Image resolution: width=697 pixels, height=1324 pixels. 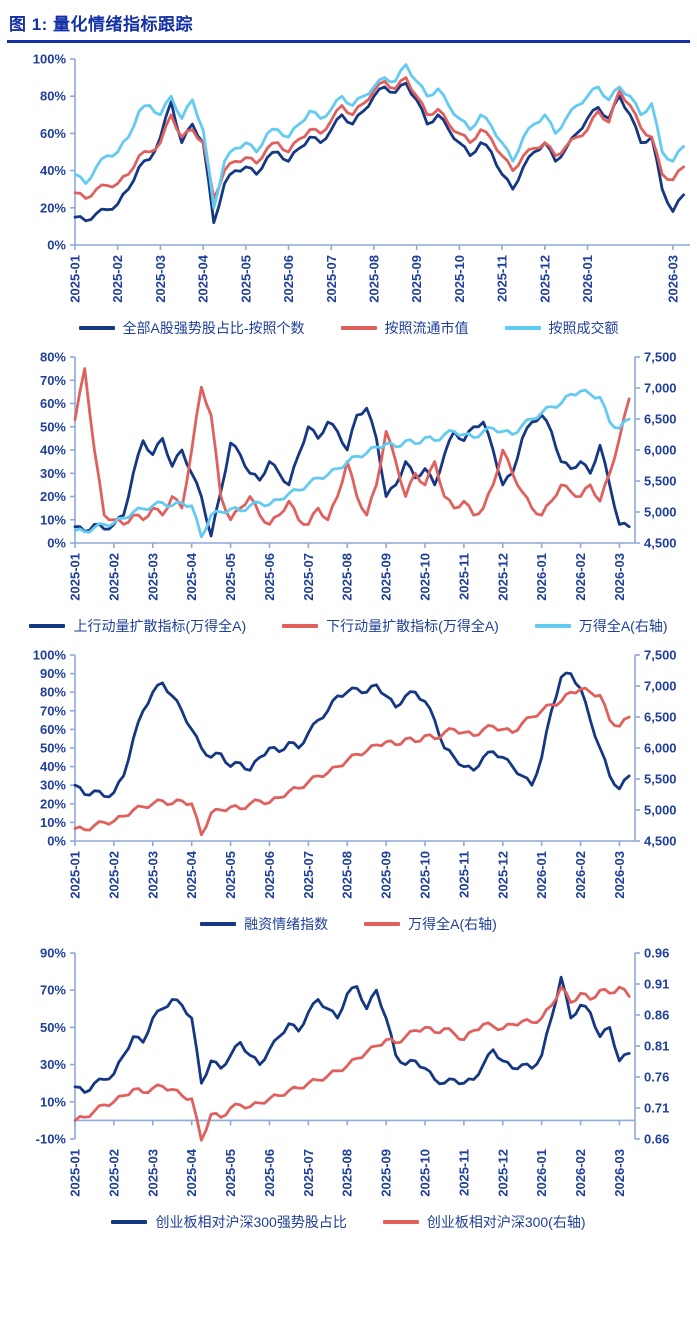 I want to click on legend-label: 创业板相对沪深300强势股占比, so click(x=251, y=1222).